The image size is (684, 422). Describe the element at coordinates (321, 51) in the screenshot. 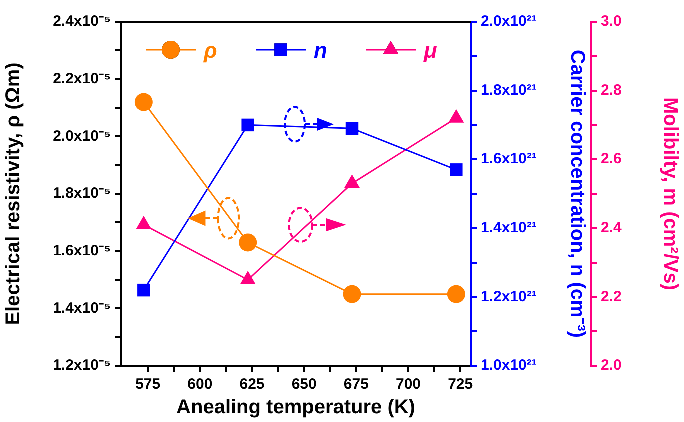

I see `legend-label: n` at that location.